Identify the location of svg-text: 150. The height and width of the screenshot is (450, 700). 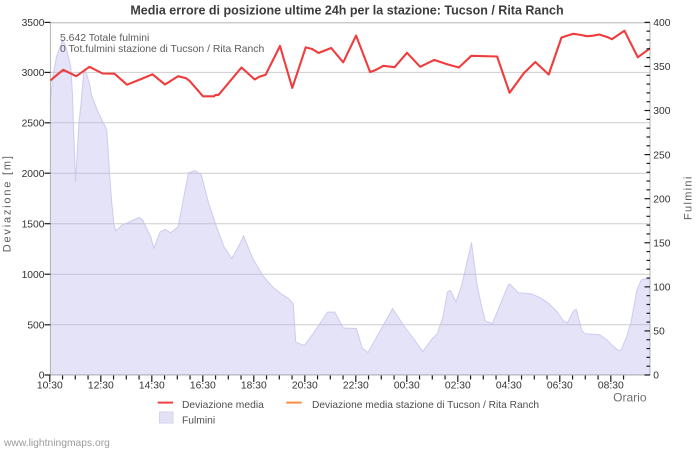
(661, 243).